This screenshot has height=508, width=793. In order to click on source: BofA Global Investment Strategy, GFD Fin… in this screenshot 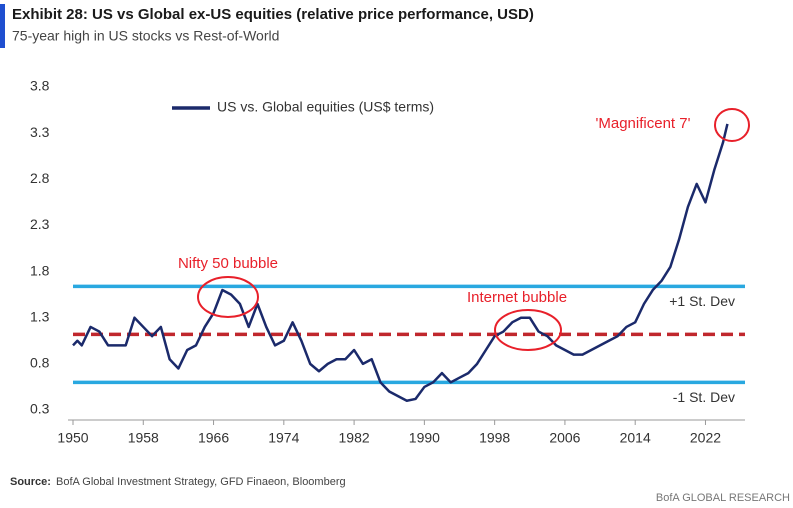, I will do `click(201, 482)`.